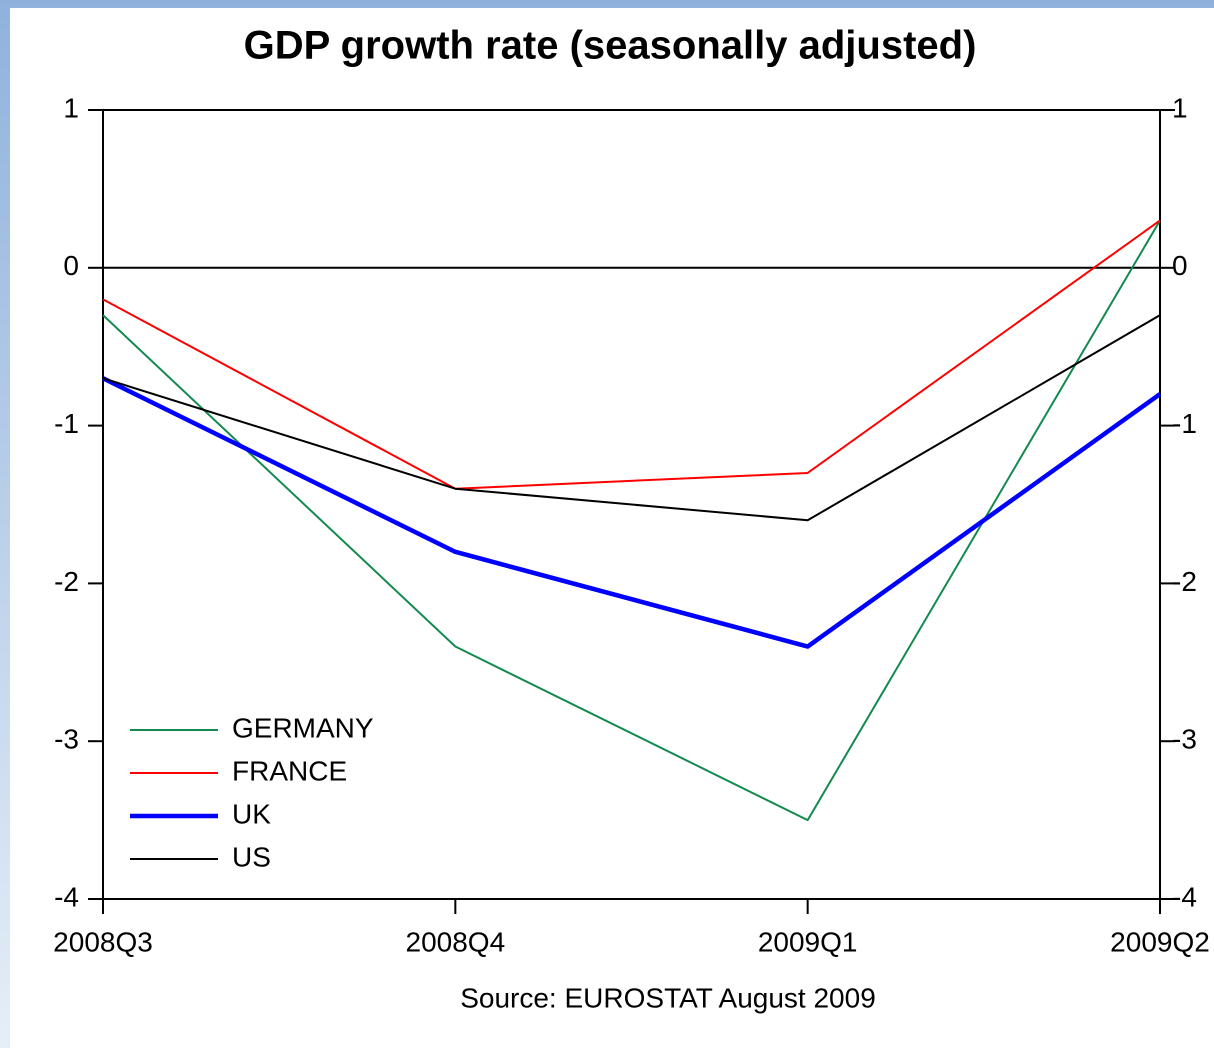 Image resolution: width=1214 pixels, height=1048 pixels. What do you see at coordinates (808, 941) in the screenshot?
I see `x-tick-label: 2009Q1` at bounding box center [808, 941].